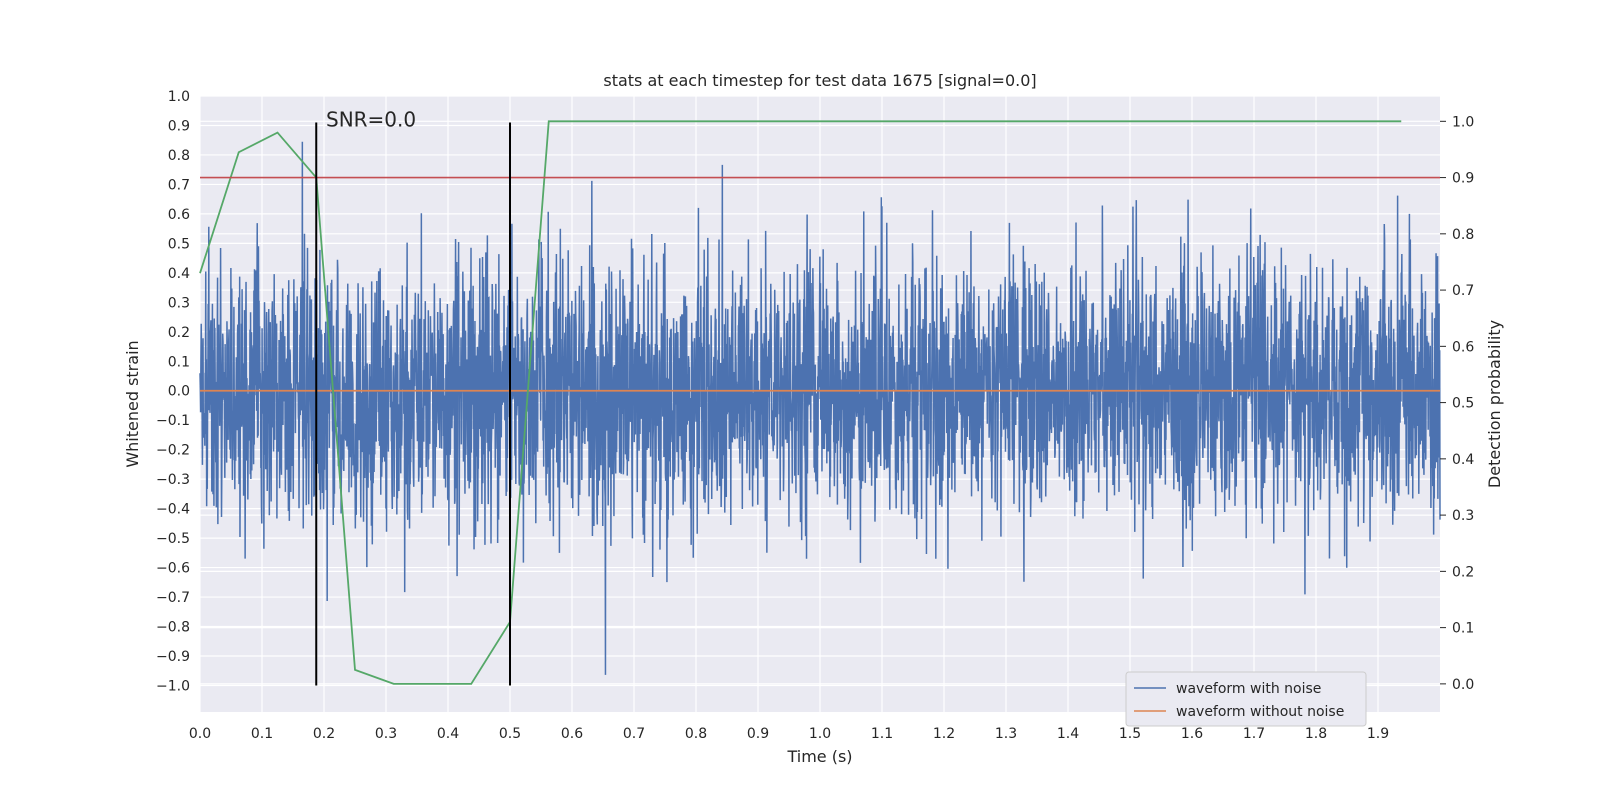 The height and width of the screenshot is (800, 1600). I want to click on y-tick-label: 0.1, so click(179, 362).